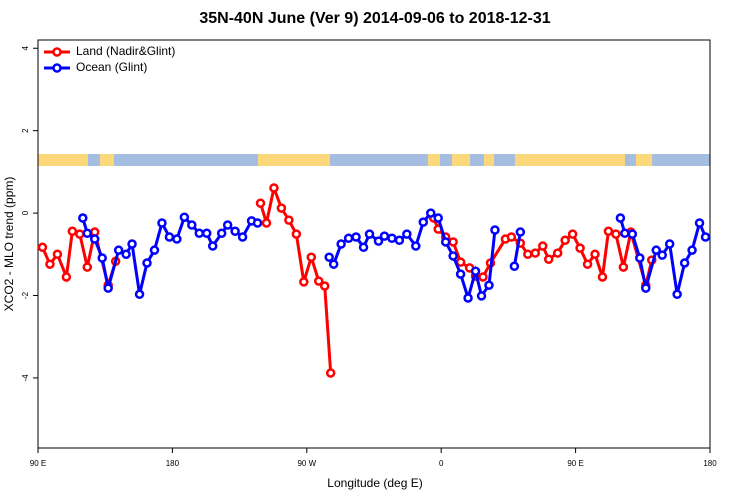  Describe the element at coordinates (374, 160) in the screenshot. I see `map-strip` at that location.